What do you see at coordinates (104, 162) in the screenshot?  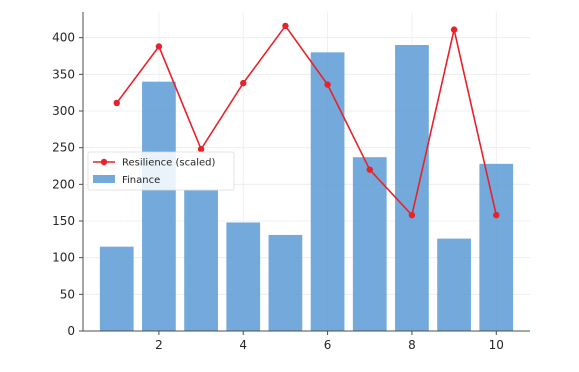 I see `legend-swatch-marker` at bounding box center [104, 162].